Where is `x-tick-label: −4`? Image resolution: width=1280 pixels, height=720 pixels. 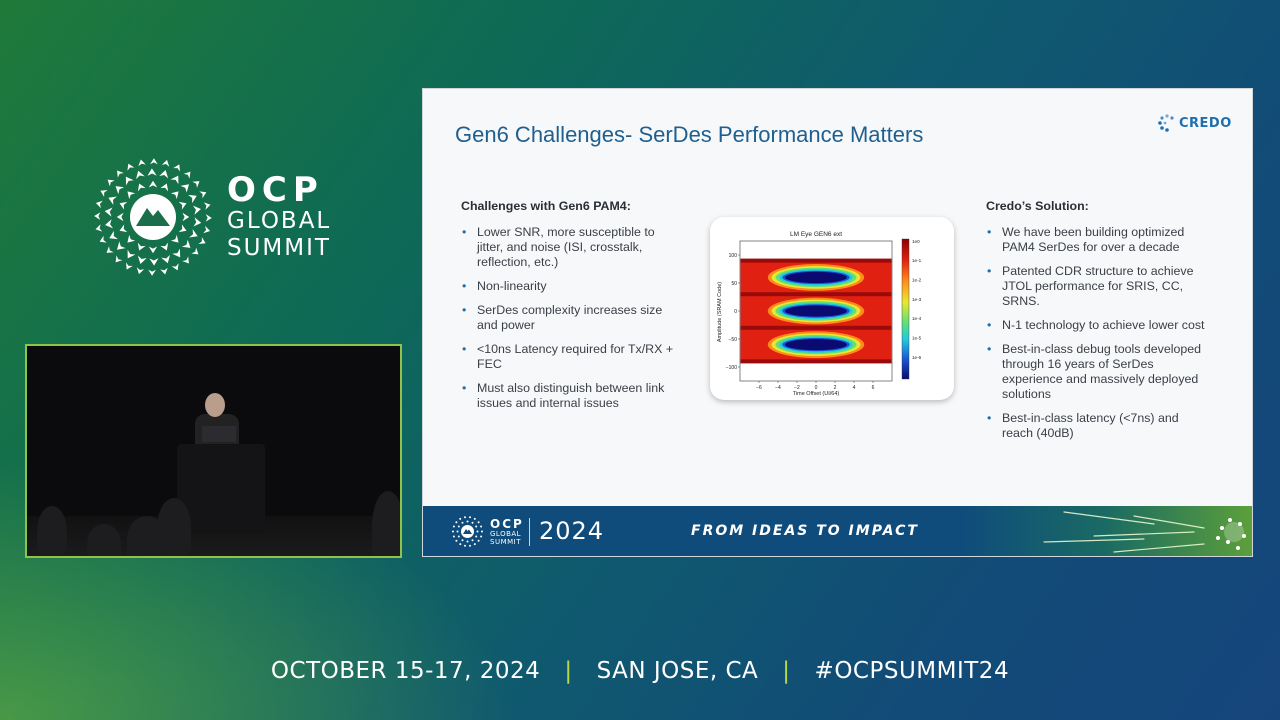
x-tick-label: −4 is located at coordinates (778, 388).